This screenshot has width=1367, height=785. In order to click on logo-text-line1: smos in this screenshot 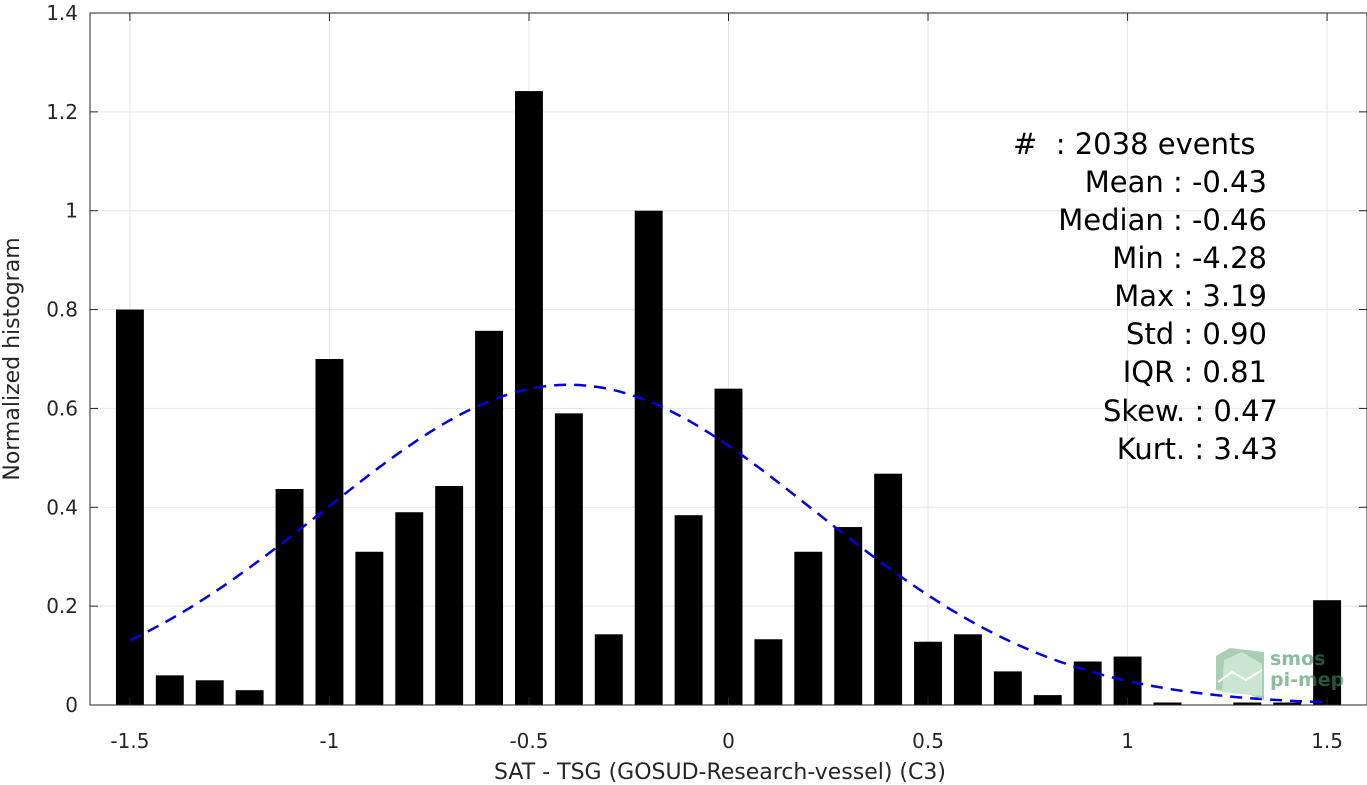, I will do `click(1297, 659)`.